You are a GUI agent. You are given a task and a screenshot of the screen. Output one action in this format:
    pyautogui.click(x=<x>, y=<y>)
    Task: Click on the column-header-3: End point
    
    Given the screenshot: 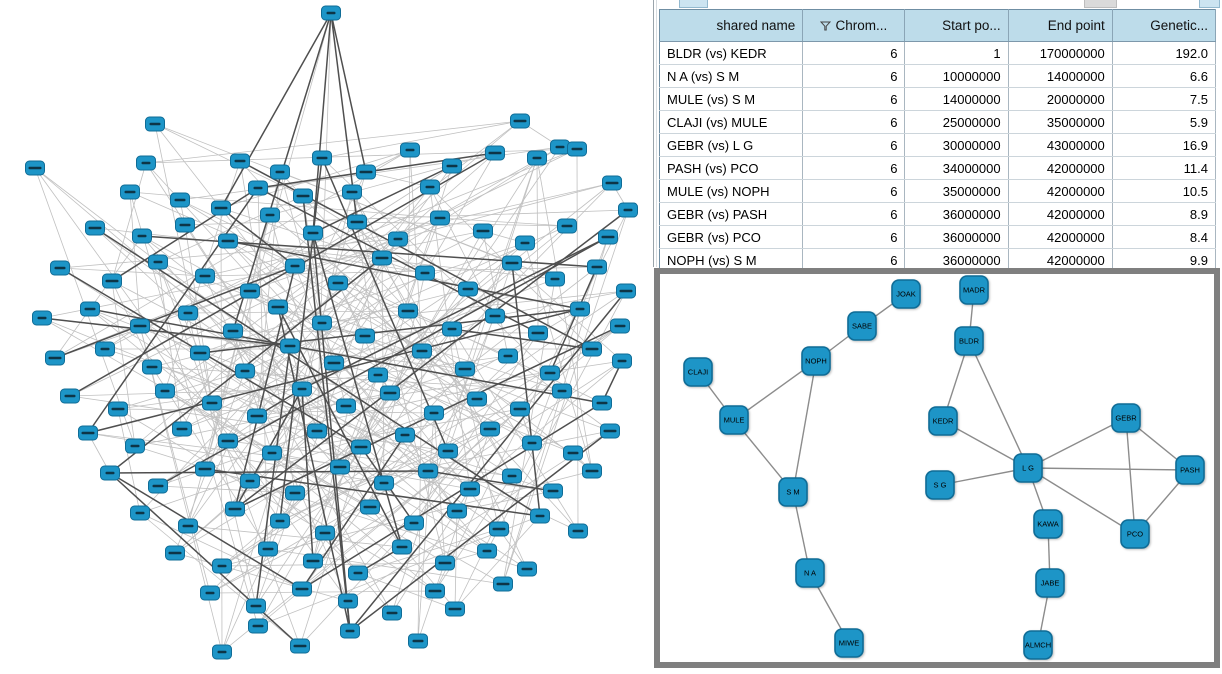 What is the action you would take?
    pyautogui.click(x=1060, y=25)
    